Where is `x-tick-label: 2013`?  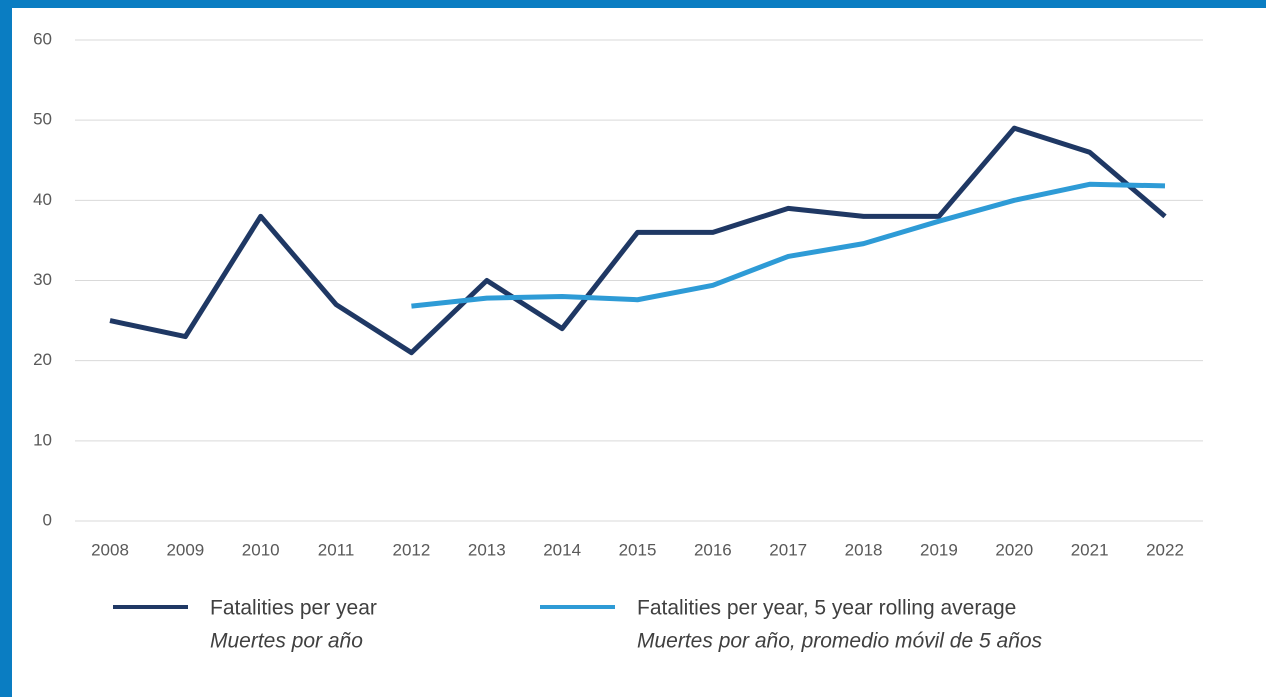 x-tick-label: 2013 is located at coordinates (487, 549).